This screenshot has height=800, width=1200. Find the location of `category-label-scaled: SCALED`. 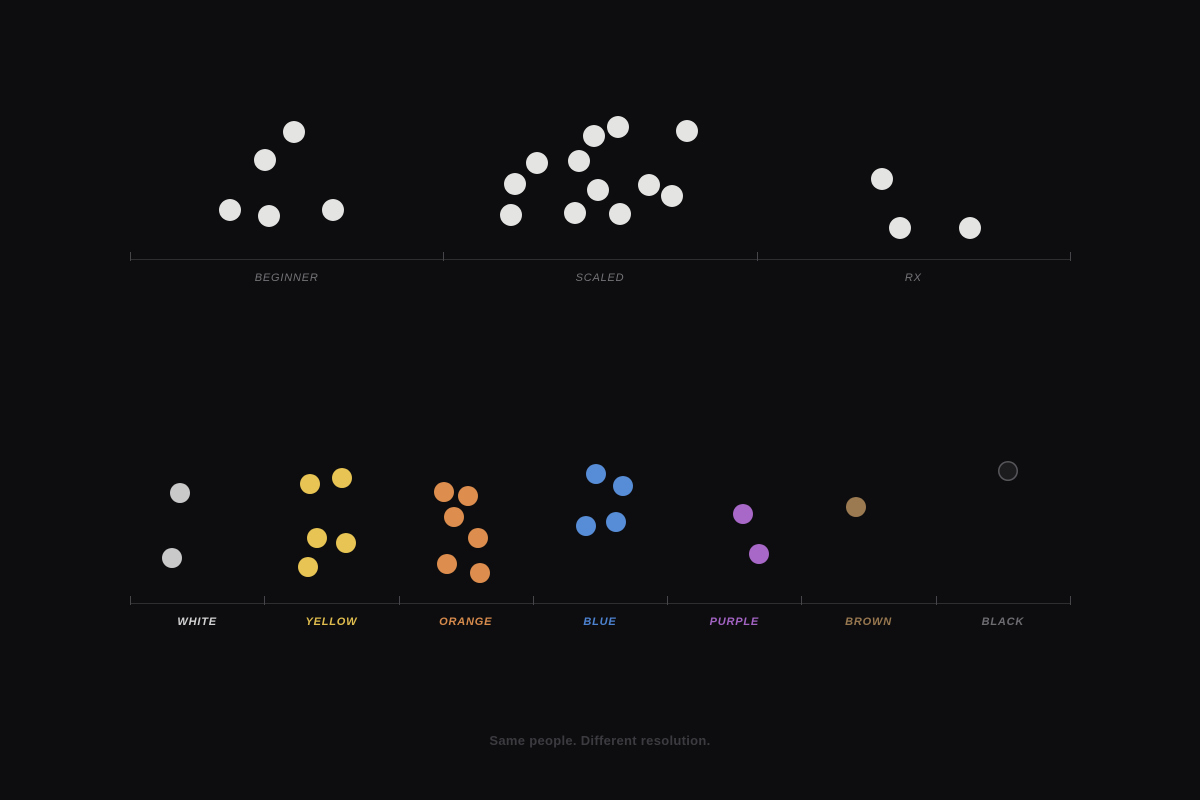

category-label-scaled: SCALED is located at coordinates (600, 278).